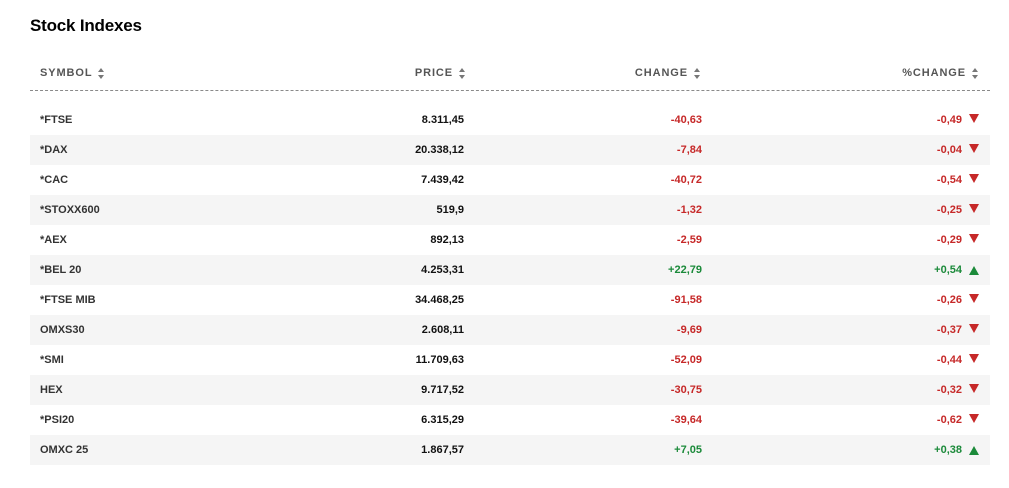 This screenshot has width=1009, height=488. I want to click on price-cell: 892,13, so click(447, 240).